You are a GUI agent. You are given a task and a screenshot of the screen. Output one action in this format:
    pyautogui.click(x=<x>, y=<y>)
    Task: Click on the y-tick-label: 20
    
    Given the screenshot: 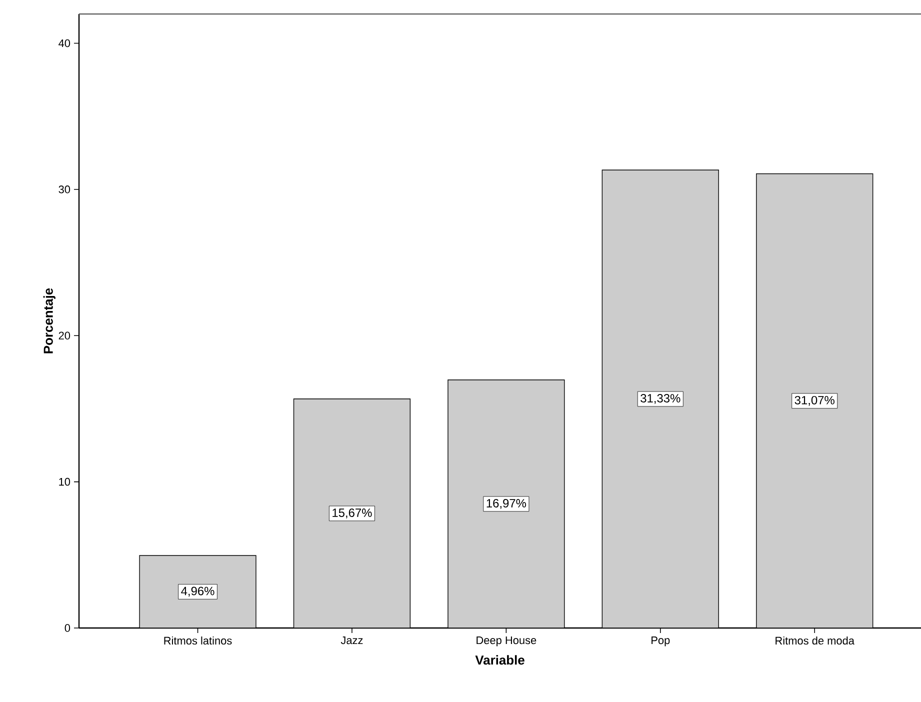 What is the action you would take?
    pyautogui.click(x=64, y=336)
    